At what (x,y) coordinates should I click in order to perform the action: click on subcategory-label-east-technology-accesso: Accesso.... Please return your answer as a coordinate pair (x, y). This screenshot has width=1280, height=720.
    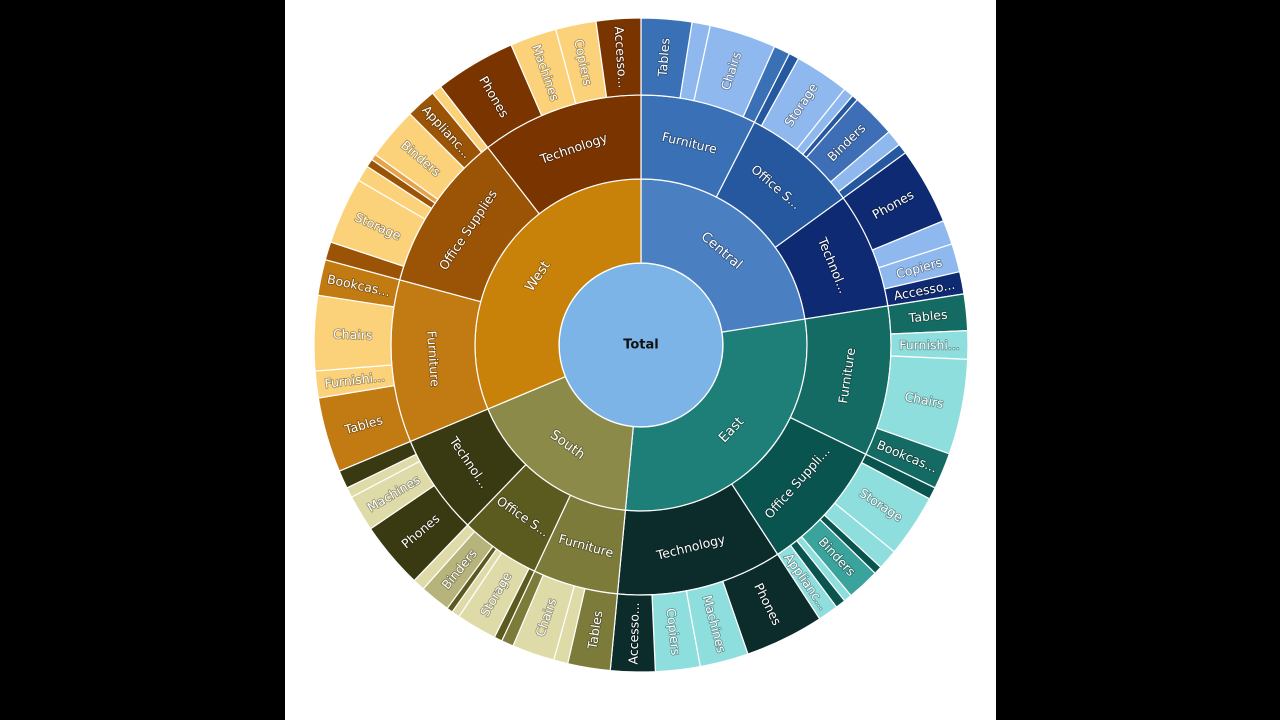
    Looking at the image, I should click on (633, 633).